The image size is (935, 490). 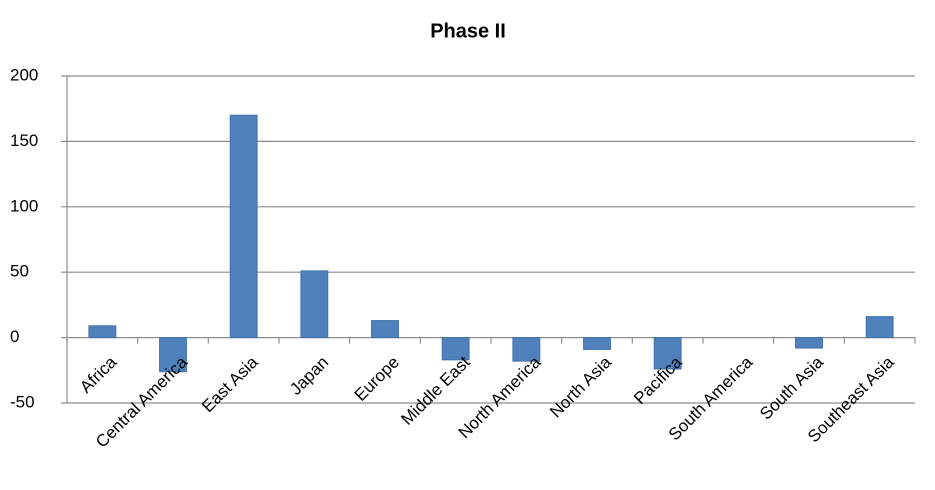 I want to click on x-tick-label: Africa, so click(x=98, y=374).